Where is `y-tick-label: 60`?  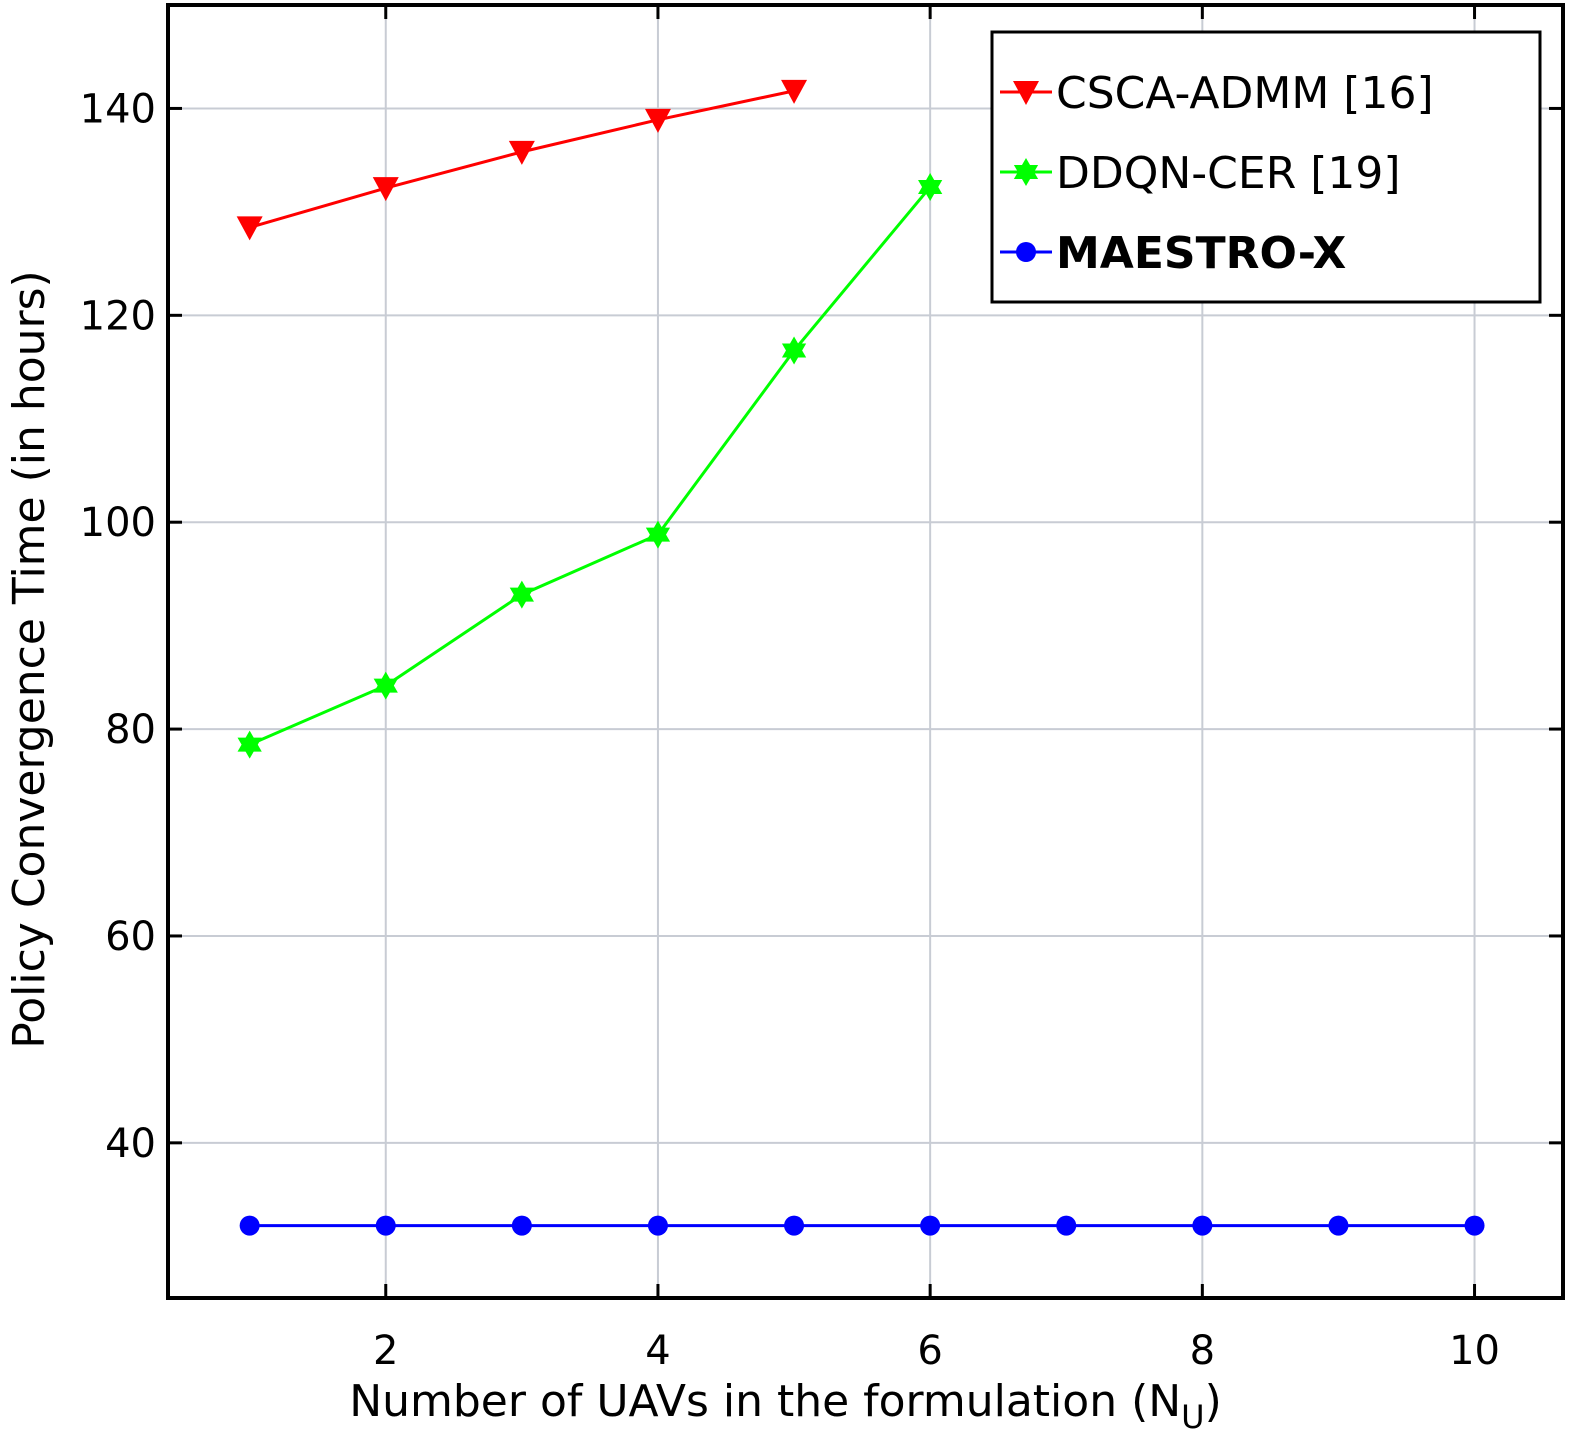 y-tick-label: 60 is located at coordinates (130, 937).